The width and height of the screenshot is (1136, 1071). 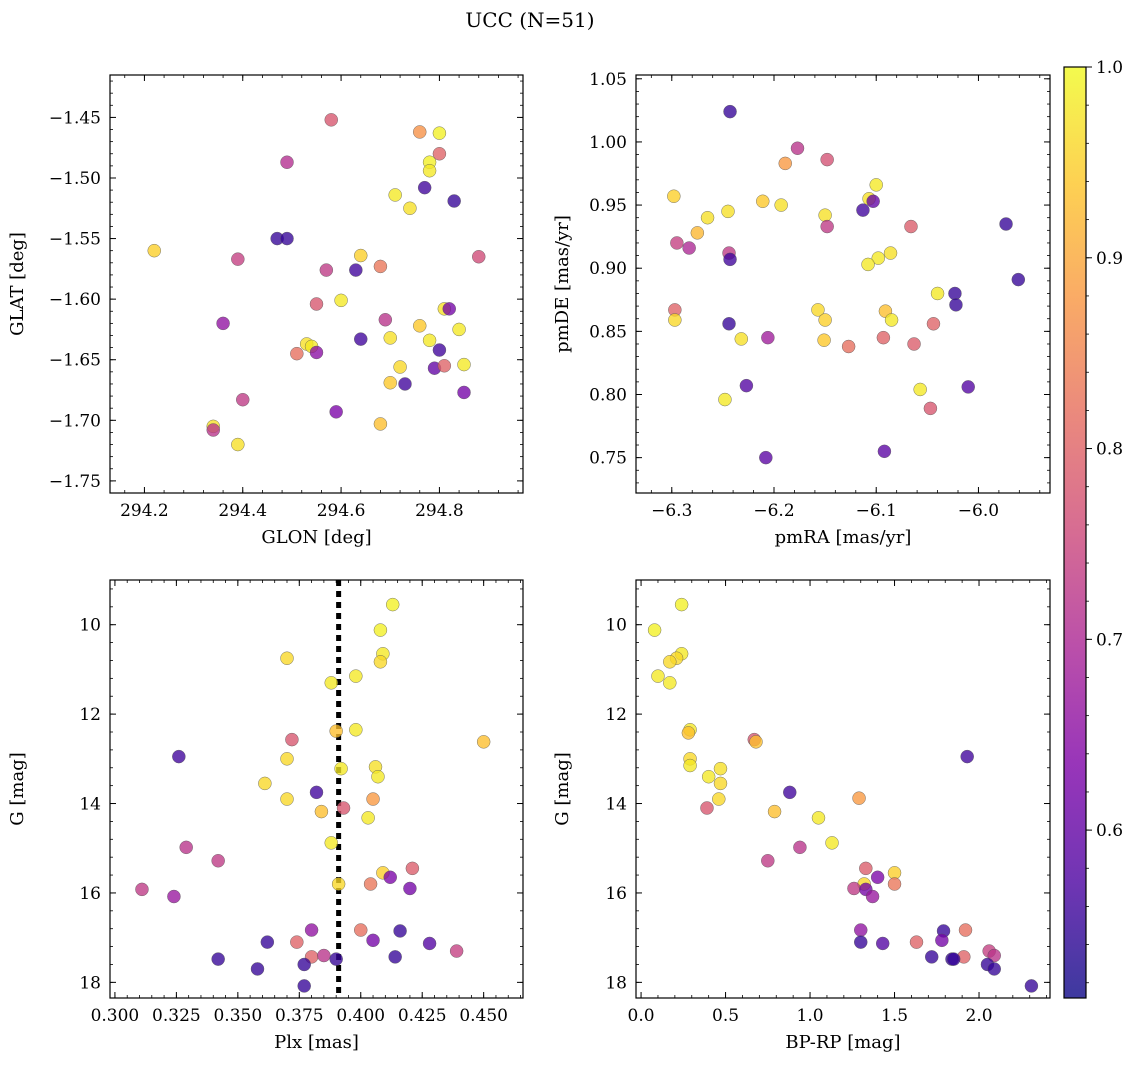 I want to click on x-tick-label: −6.3, so click(x=671, y=511).